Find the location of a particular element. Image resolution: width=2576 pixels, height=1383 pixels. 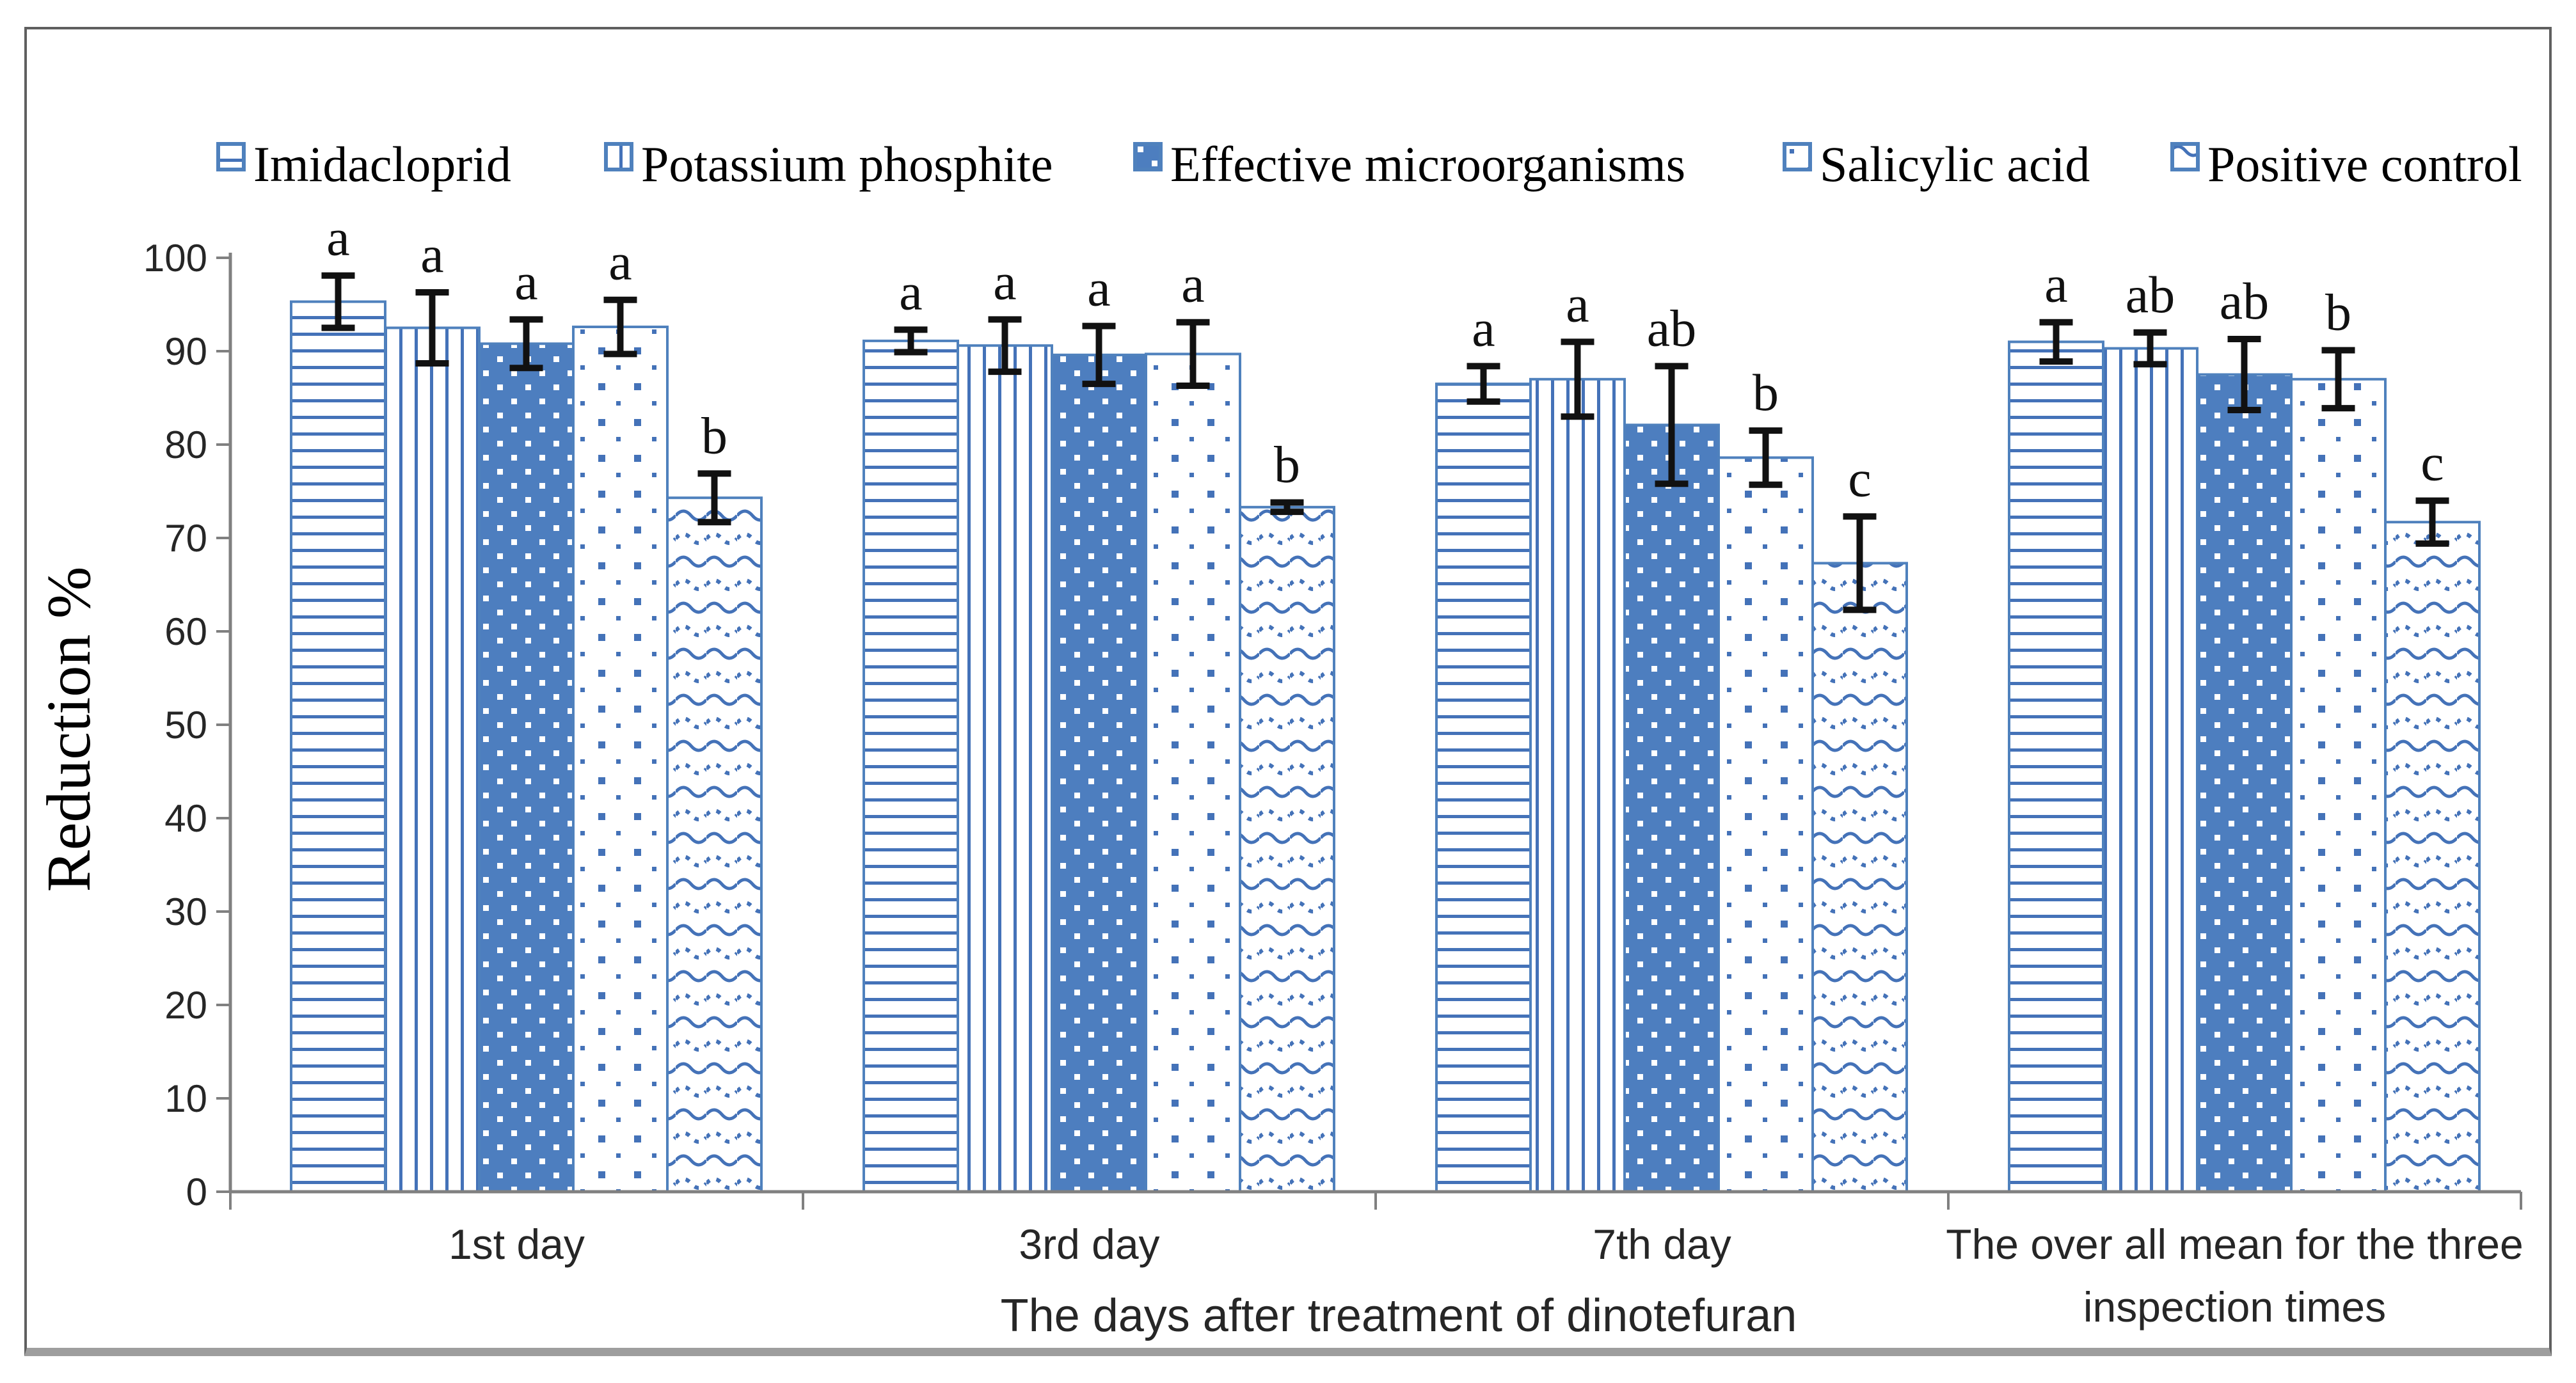

bar-salicylic-acid-1st-day is located at coordinates (621, 759).